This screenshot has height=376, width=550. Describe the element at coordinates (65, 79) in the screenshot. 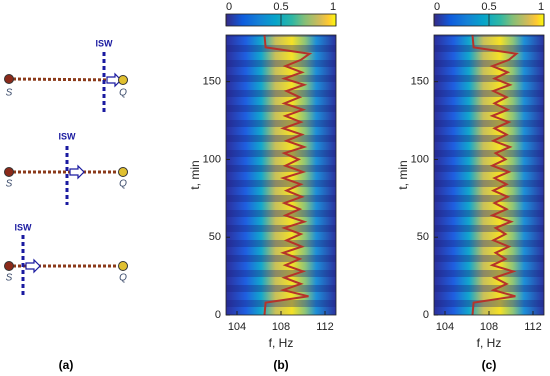

I see `path` at that location.